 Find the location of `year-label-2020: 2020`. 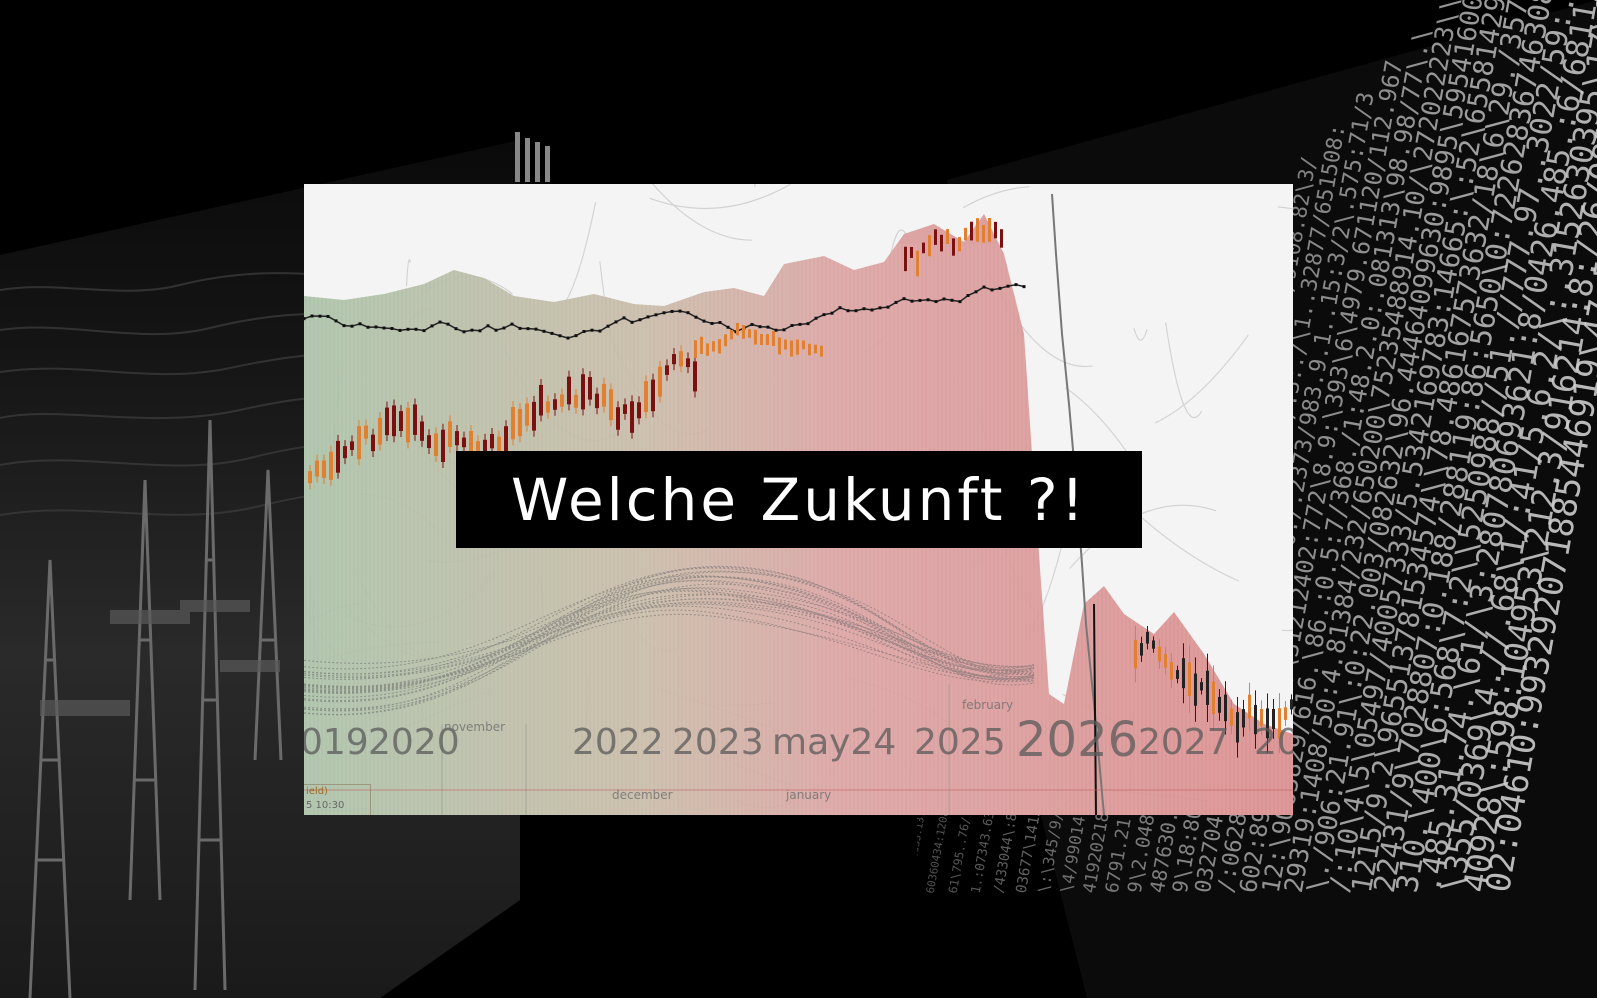

year-label-2020: 2020 is located at coordinates (414, 742).